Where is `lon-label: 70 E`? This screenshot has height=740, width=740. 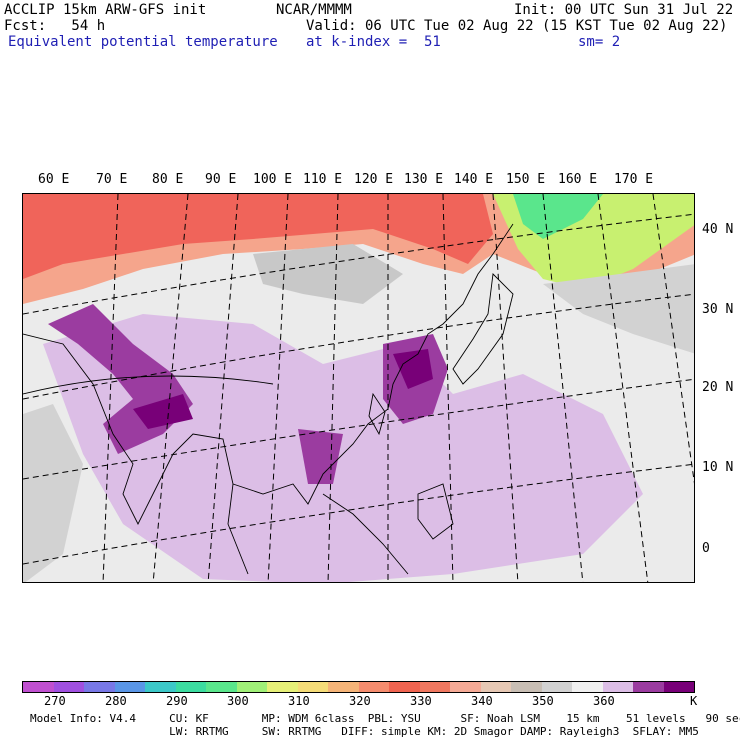 lon-label: 70 E is located at coordinates (112, 179).